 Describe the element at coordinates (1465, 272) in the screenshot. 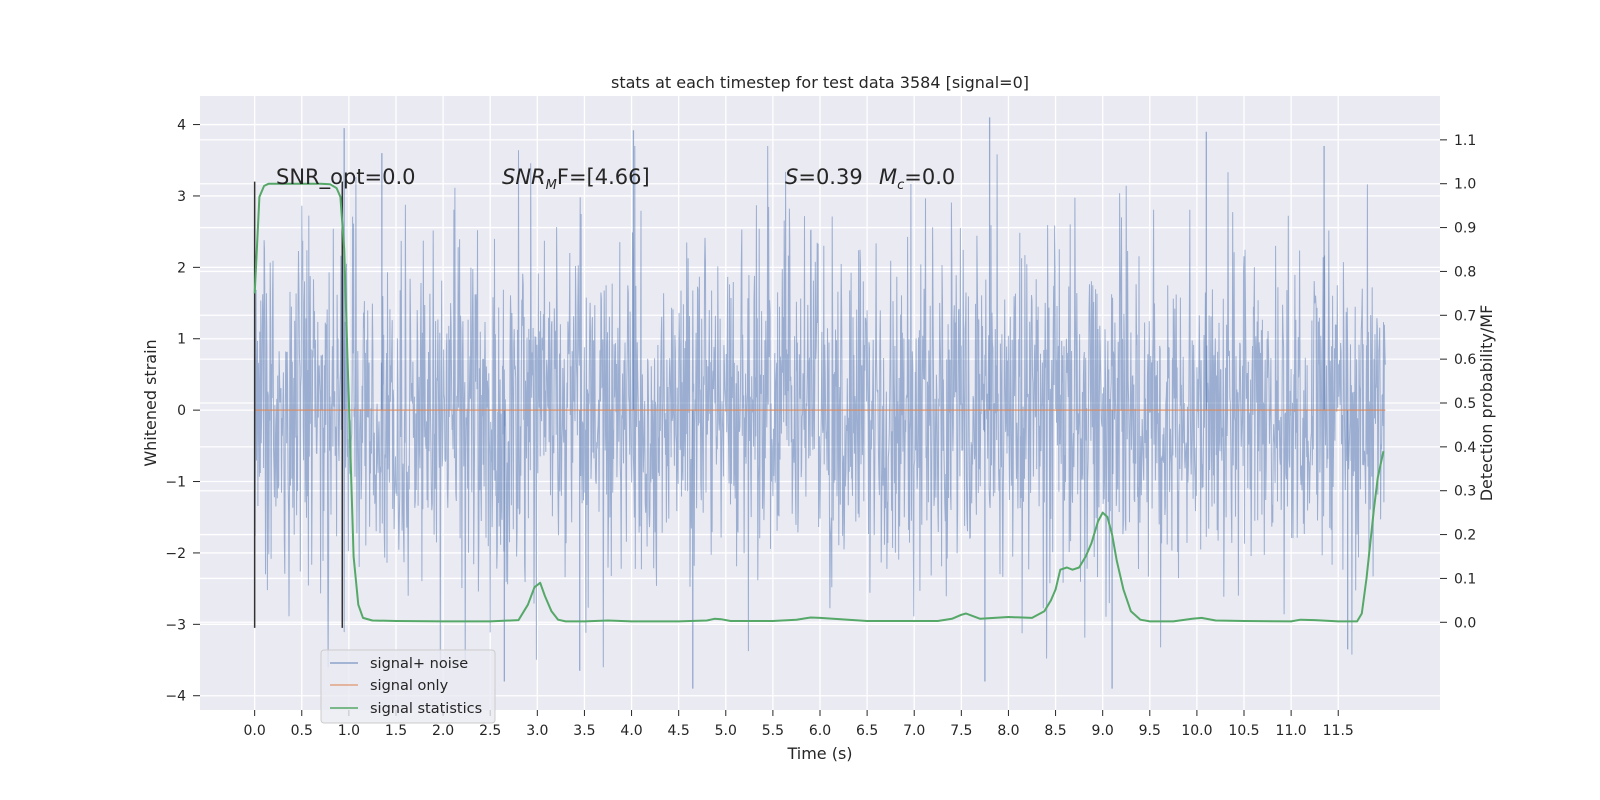

I see `y-right-tick-label: 0.8` at that location.